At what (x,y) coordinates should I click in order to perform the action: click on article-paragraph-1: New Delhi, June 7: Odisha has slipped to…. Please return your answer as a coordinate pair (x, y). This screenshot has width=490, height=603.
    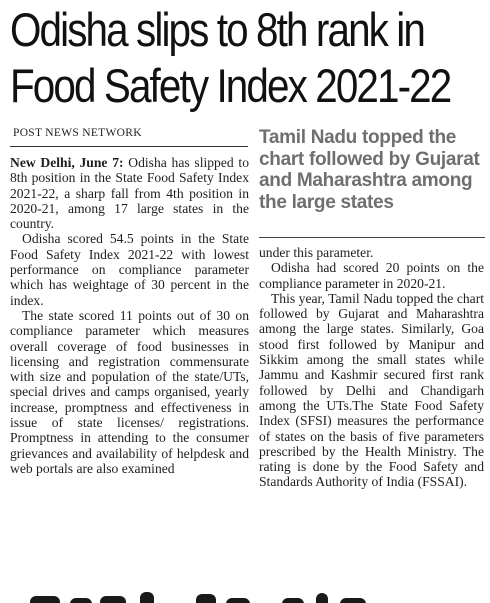
    Looking at the image, I should click on (129, 193).